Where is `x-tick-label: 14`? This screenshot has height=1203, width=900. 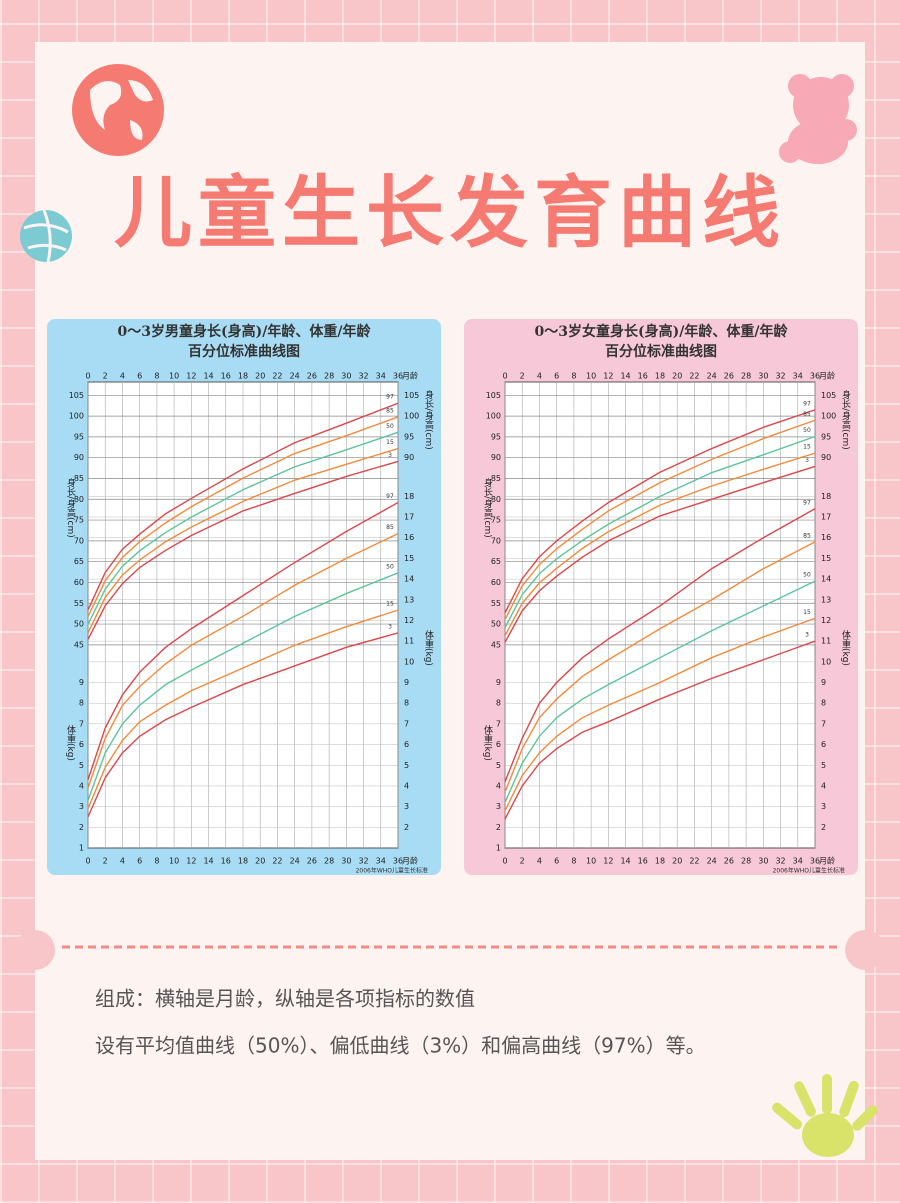
x-tick-label: 14 is located at coordinates (208, 376).